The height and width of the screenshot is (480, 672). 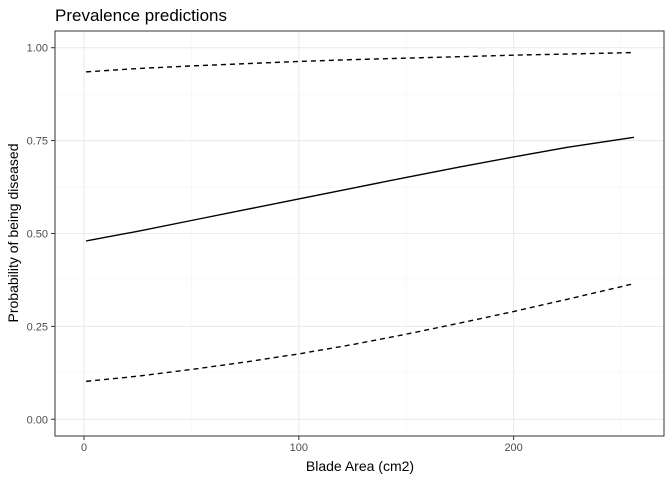 What do you see at coordinates (84, 448) in the screenshot?
I see `x-tick-label: 0` at bounding box center [84, 448].